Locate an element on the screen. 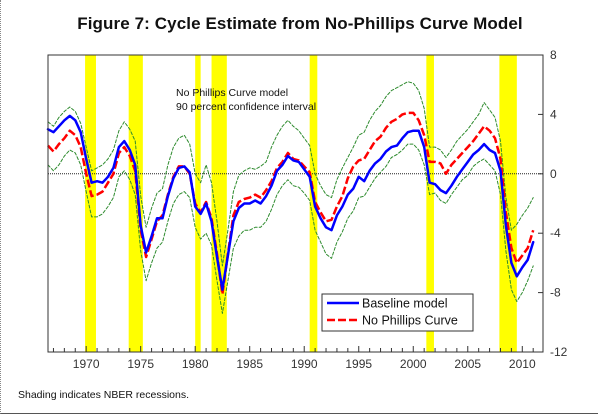 The width and height of the screenshot is (600, 417). x-tick-label: 2000 is located at coordinates (413, 364).